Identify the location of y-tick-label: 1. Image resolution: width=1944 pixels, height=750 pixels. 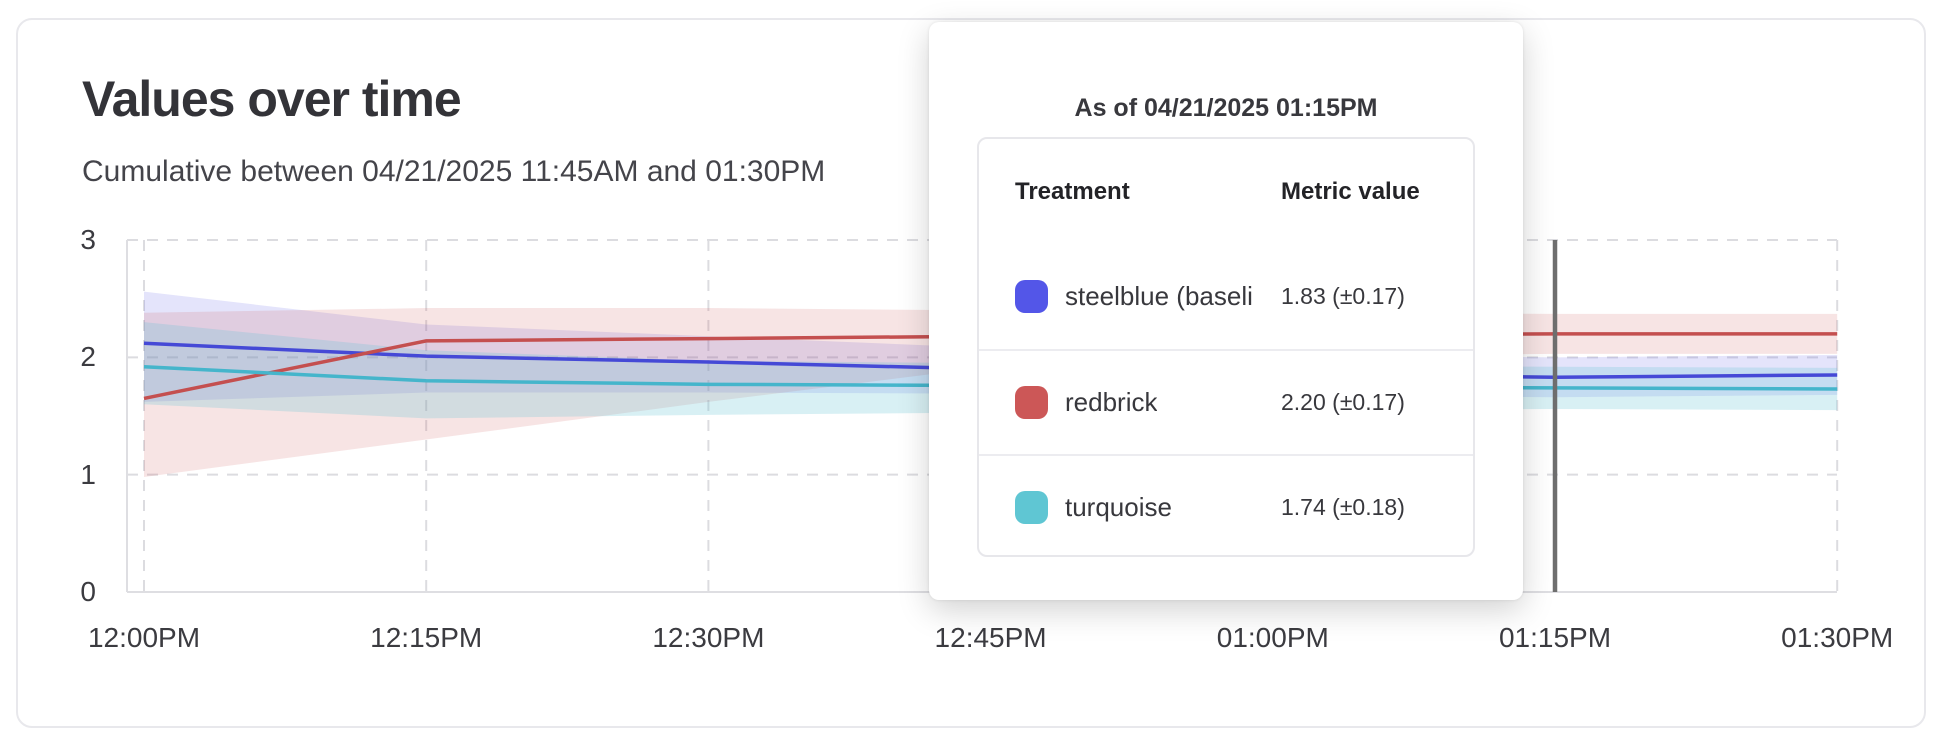
(88, 474).